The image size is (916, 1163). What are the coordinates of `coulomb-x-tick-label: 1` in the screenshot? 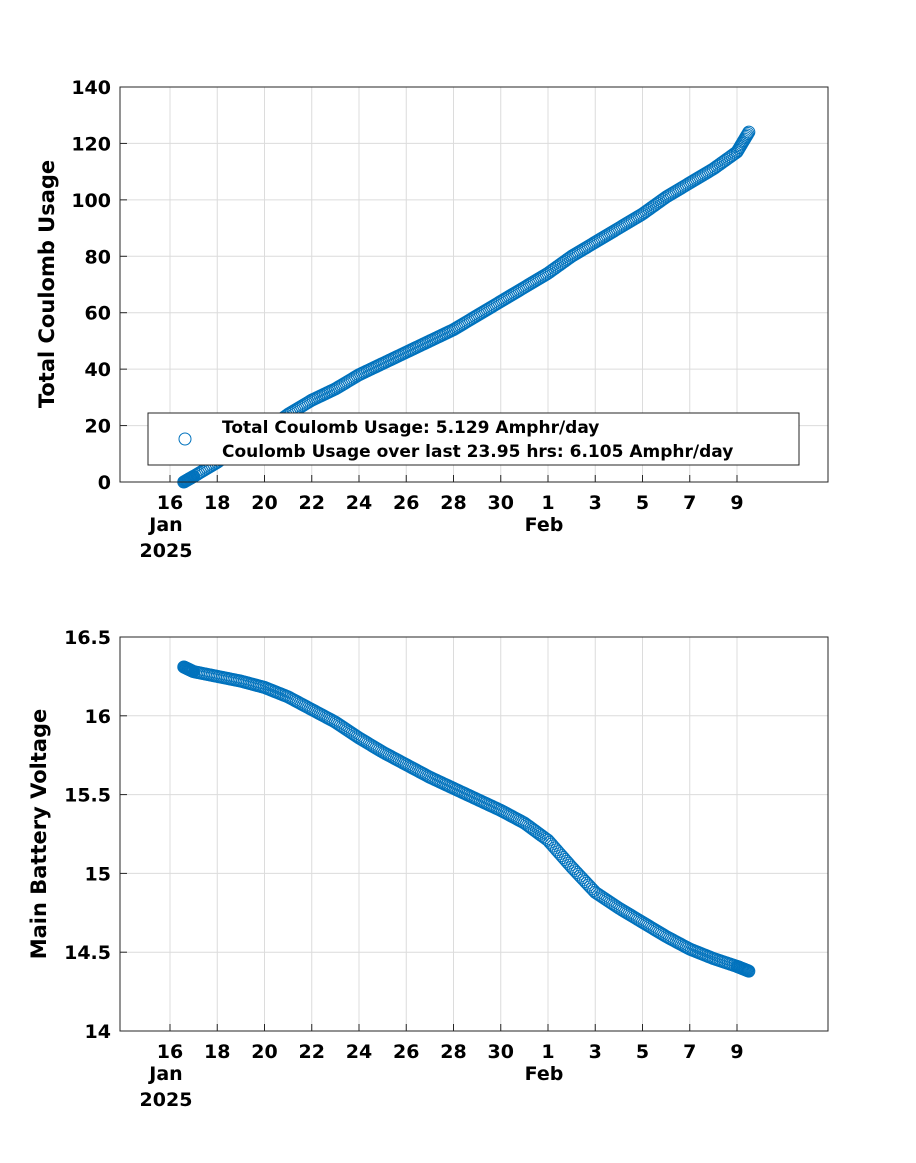 It's located at (547, 503).